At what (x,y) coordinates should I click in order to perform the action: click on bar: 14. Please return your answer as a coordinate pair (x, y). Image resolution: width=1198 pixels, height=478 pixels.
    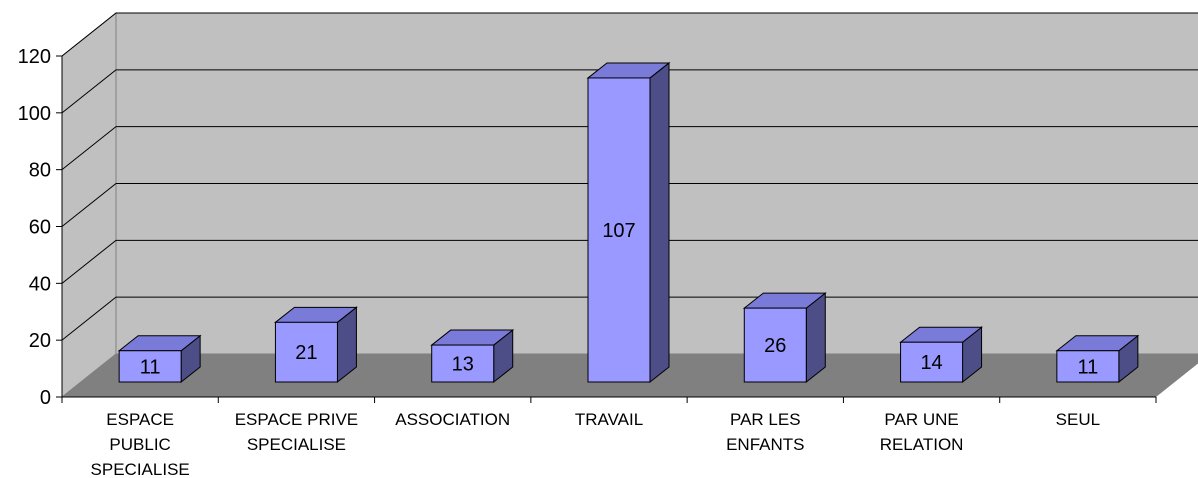
    Looking at the image, I should click on (941, 355).